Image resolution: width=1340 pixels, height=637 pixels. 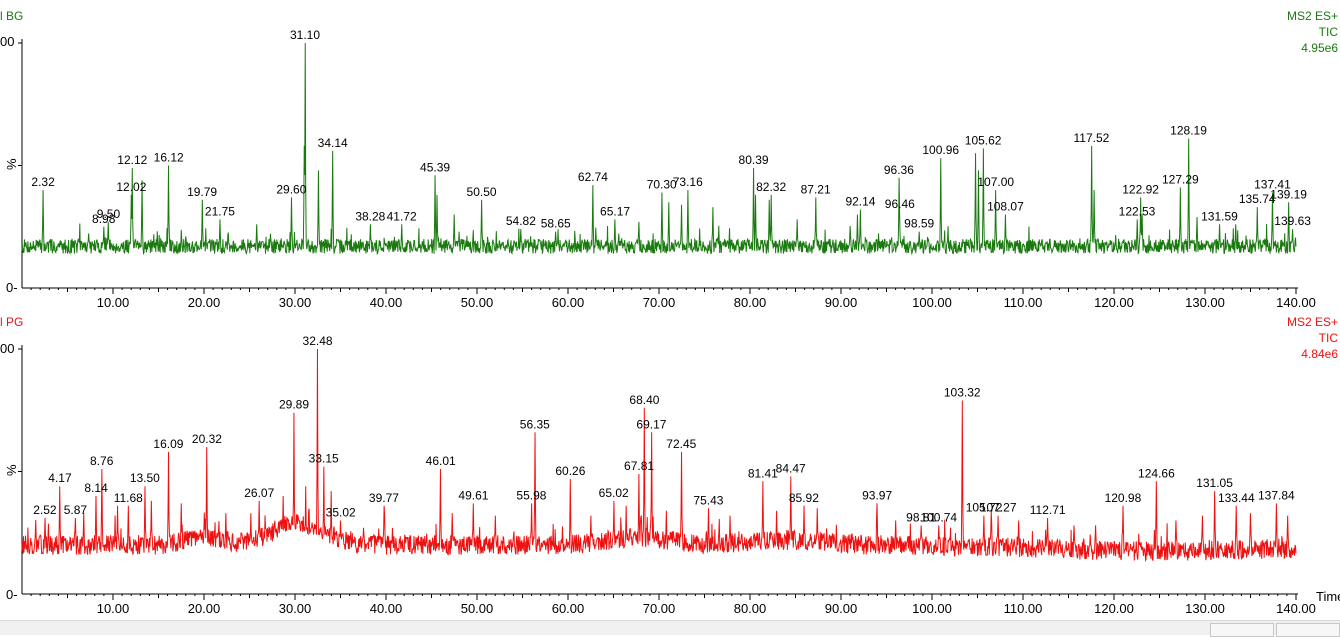 I want to click on peak-label: 5.87, so click(x=76, y=510).